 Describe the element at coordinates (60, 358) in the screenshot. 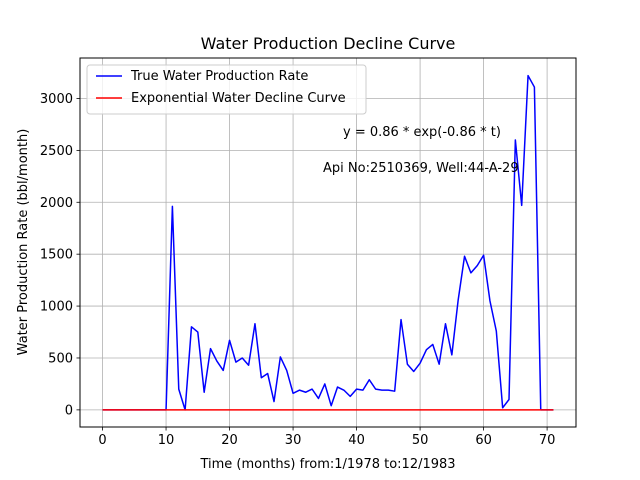

I see `y-tick-label: 500` at that location.